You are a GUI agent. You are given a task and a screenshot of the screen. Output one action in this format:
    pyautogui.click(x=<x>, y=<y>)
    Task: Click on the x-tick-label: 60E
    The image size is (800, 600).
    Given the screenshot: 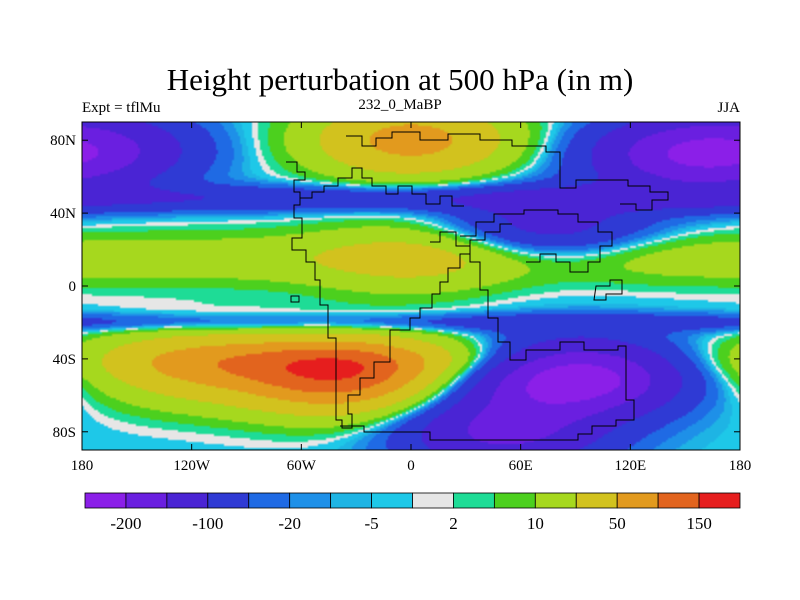 What is the action you would take?
    pyautogui.click(x=521, y=466)
    